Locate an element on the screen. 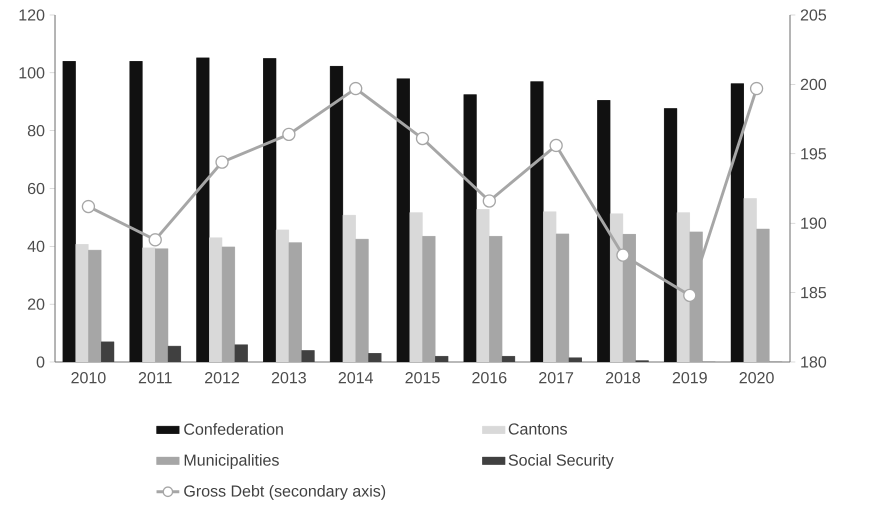  legend-label: Municipalities is located at coordinates (231, 461).